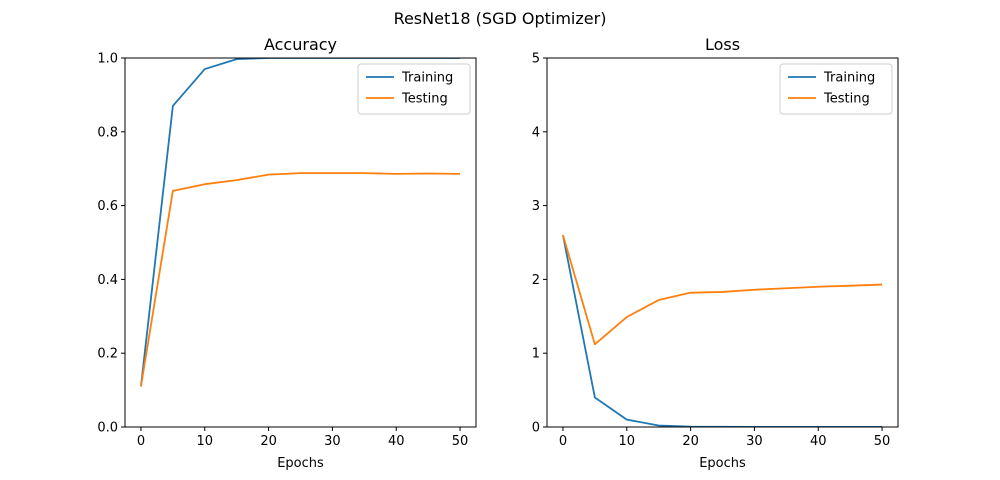  I want to click on loss-x-tick-label: 30, so click(754, 441).